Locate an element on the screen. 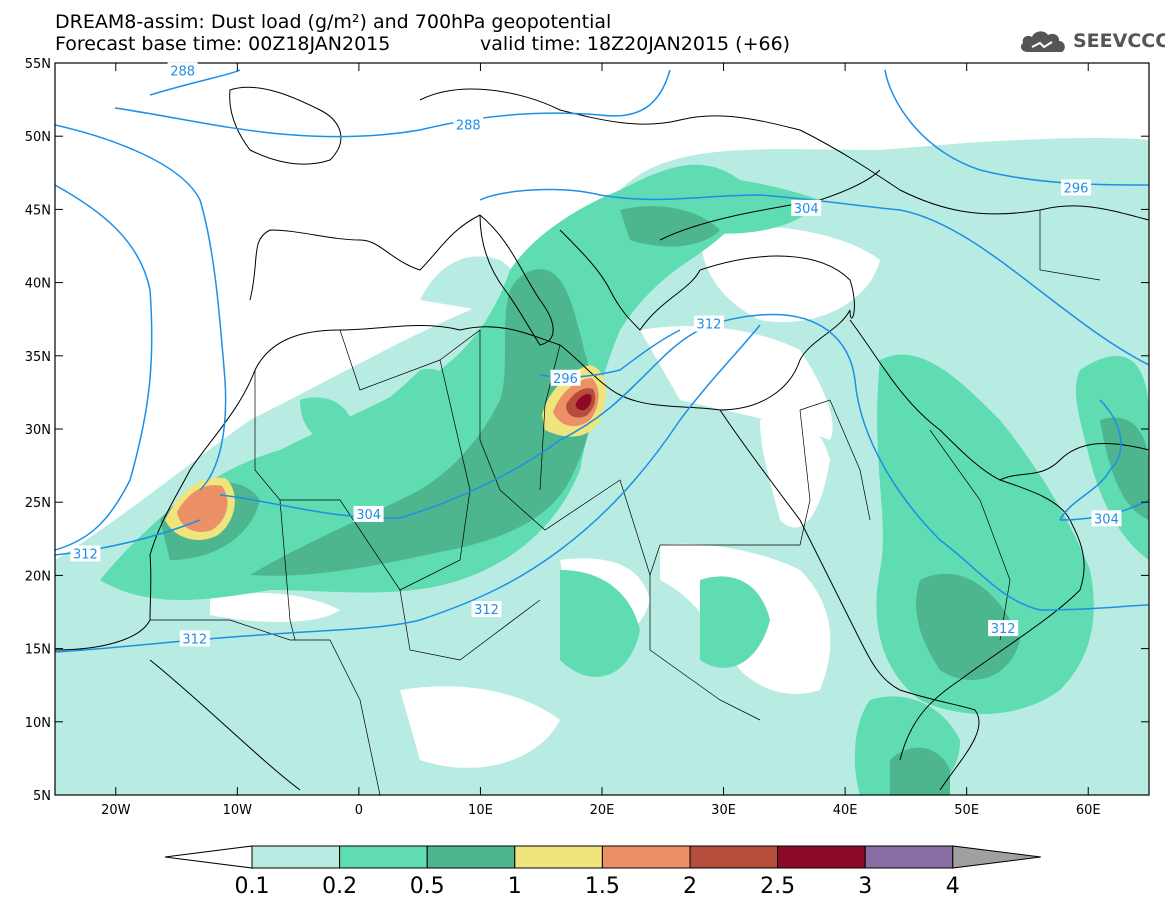 The width and height of the screenshot is (1165, 907). lat-tick-label: 5N is located at coordinates (42, 796).